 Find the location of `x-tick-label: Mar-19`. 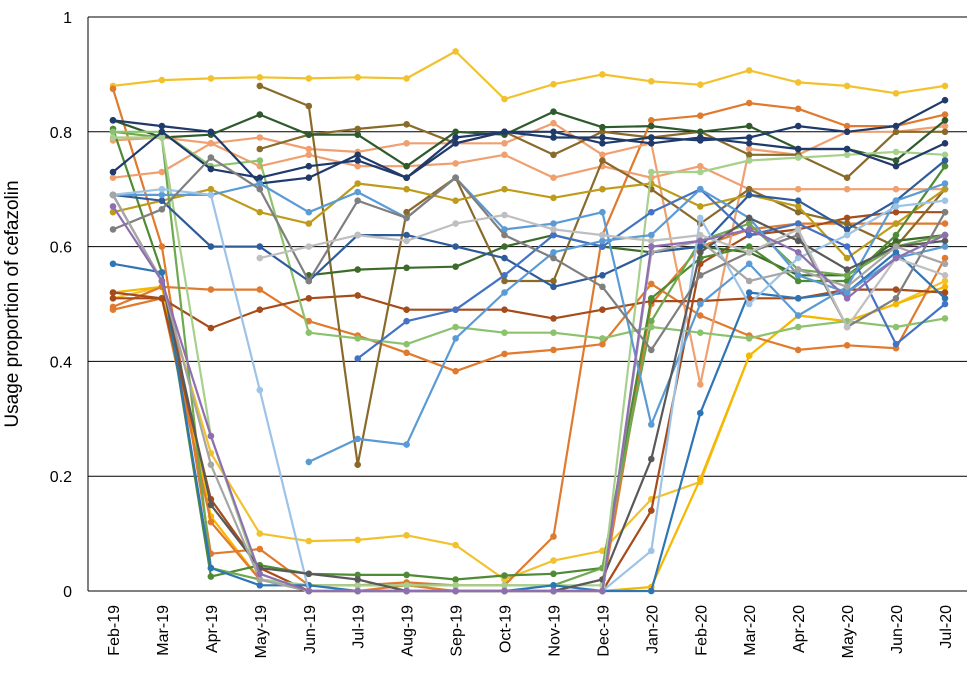

x-tick-label: Mar-19 is located at coordinates (163, 630).